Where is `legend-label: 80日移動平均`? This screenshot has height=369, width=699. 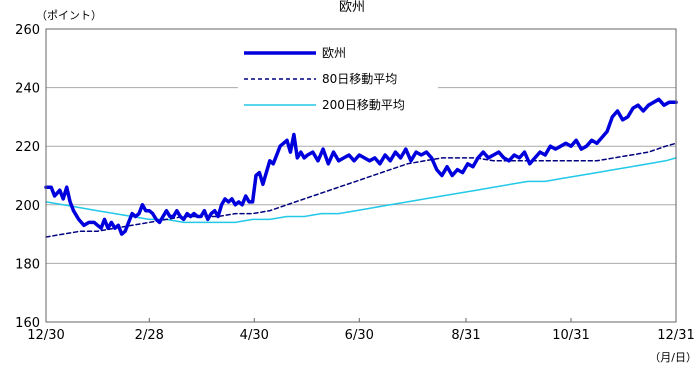
legend-label: 80日移動平均 is located at coordinates (359, 79).